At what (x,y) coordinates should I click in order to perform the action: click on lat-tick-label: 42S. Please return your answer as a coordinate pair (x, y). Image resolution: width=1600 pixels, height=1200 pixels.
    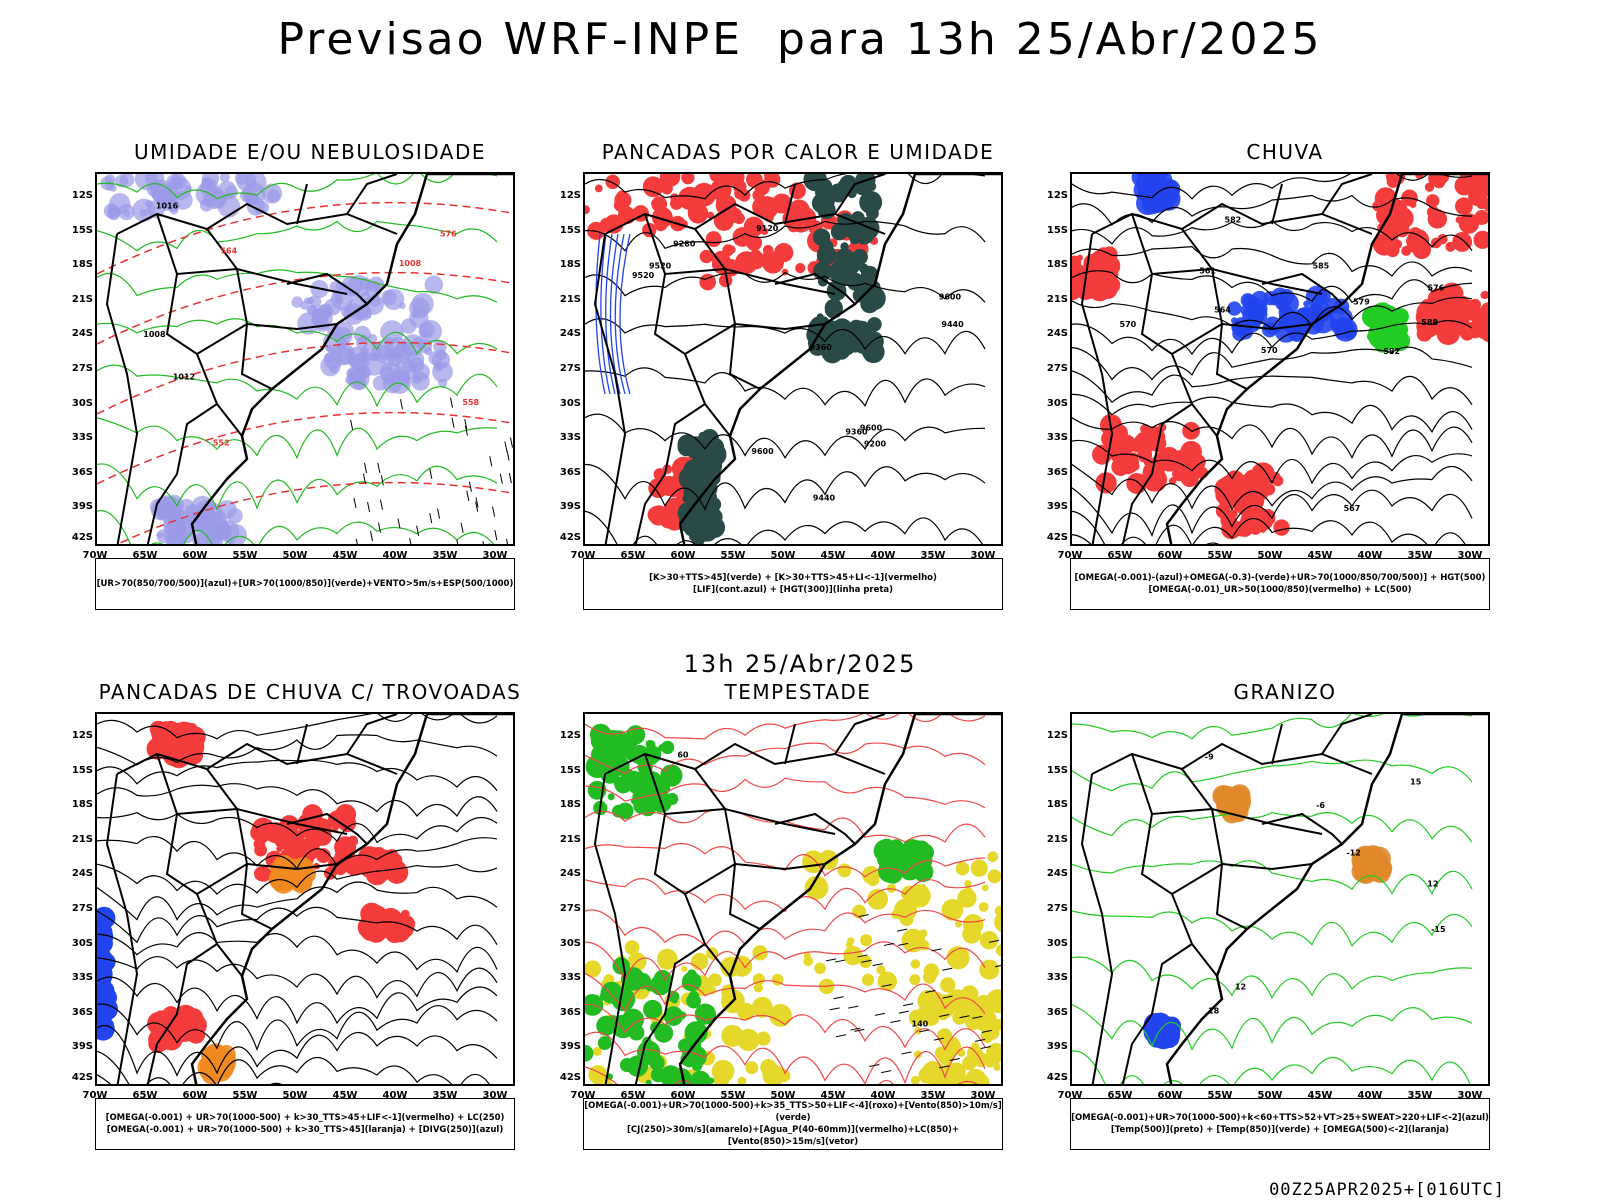
    Looking at the image, I should click on (82, 537).